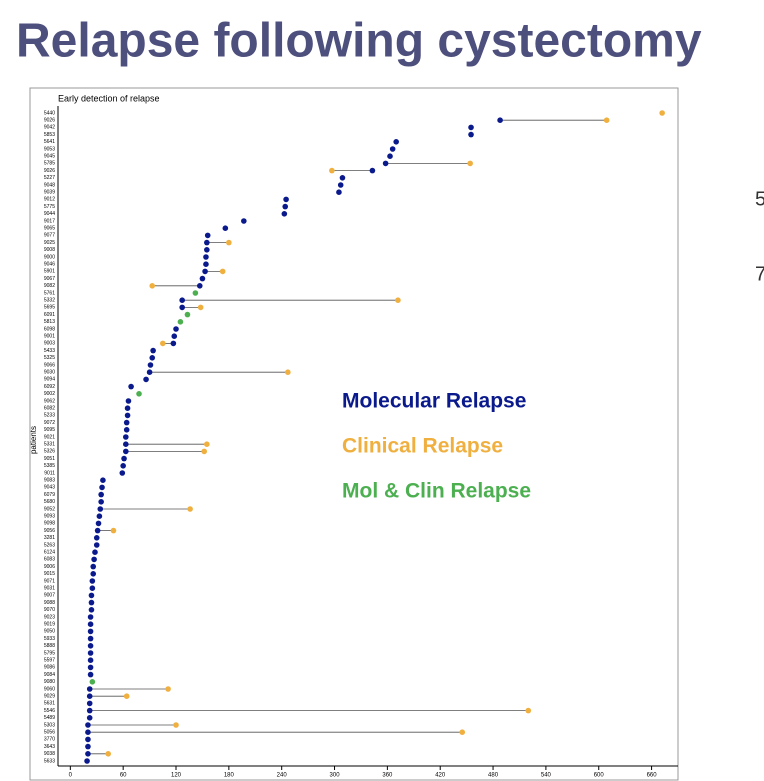 The image size is (764, 781). I want to click on y-tick-label: 5853, so click(49, 135).